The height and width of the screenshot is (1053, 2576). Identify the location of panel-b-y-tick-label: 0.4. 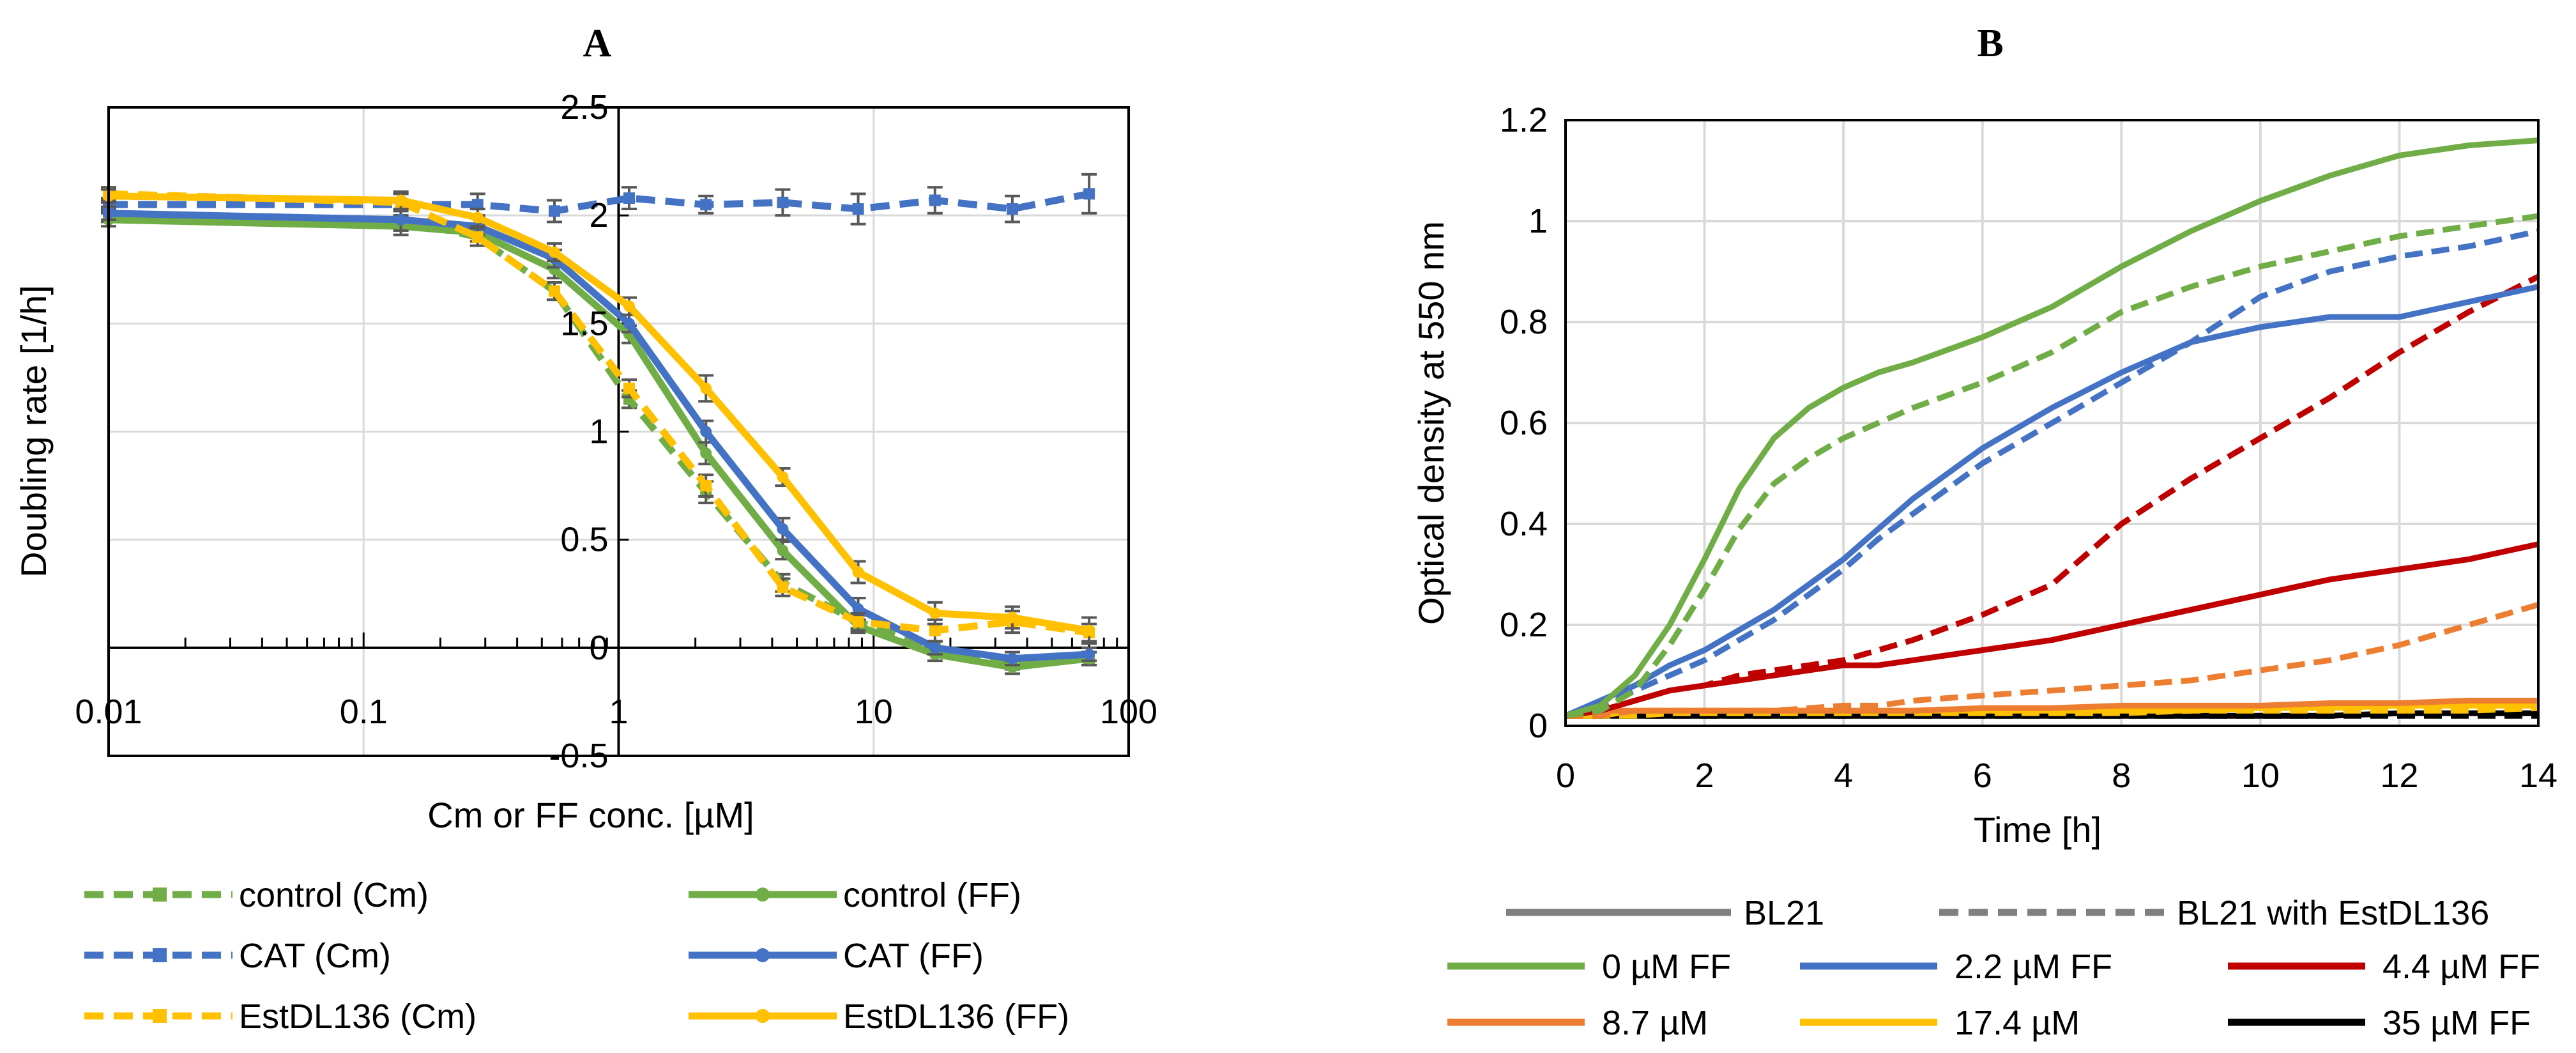
(1524, 524).